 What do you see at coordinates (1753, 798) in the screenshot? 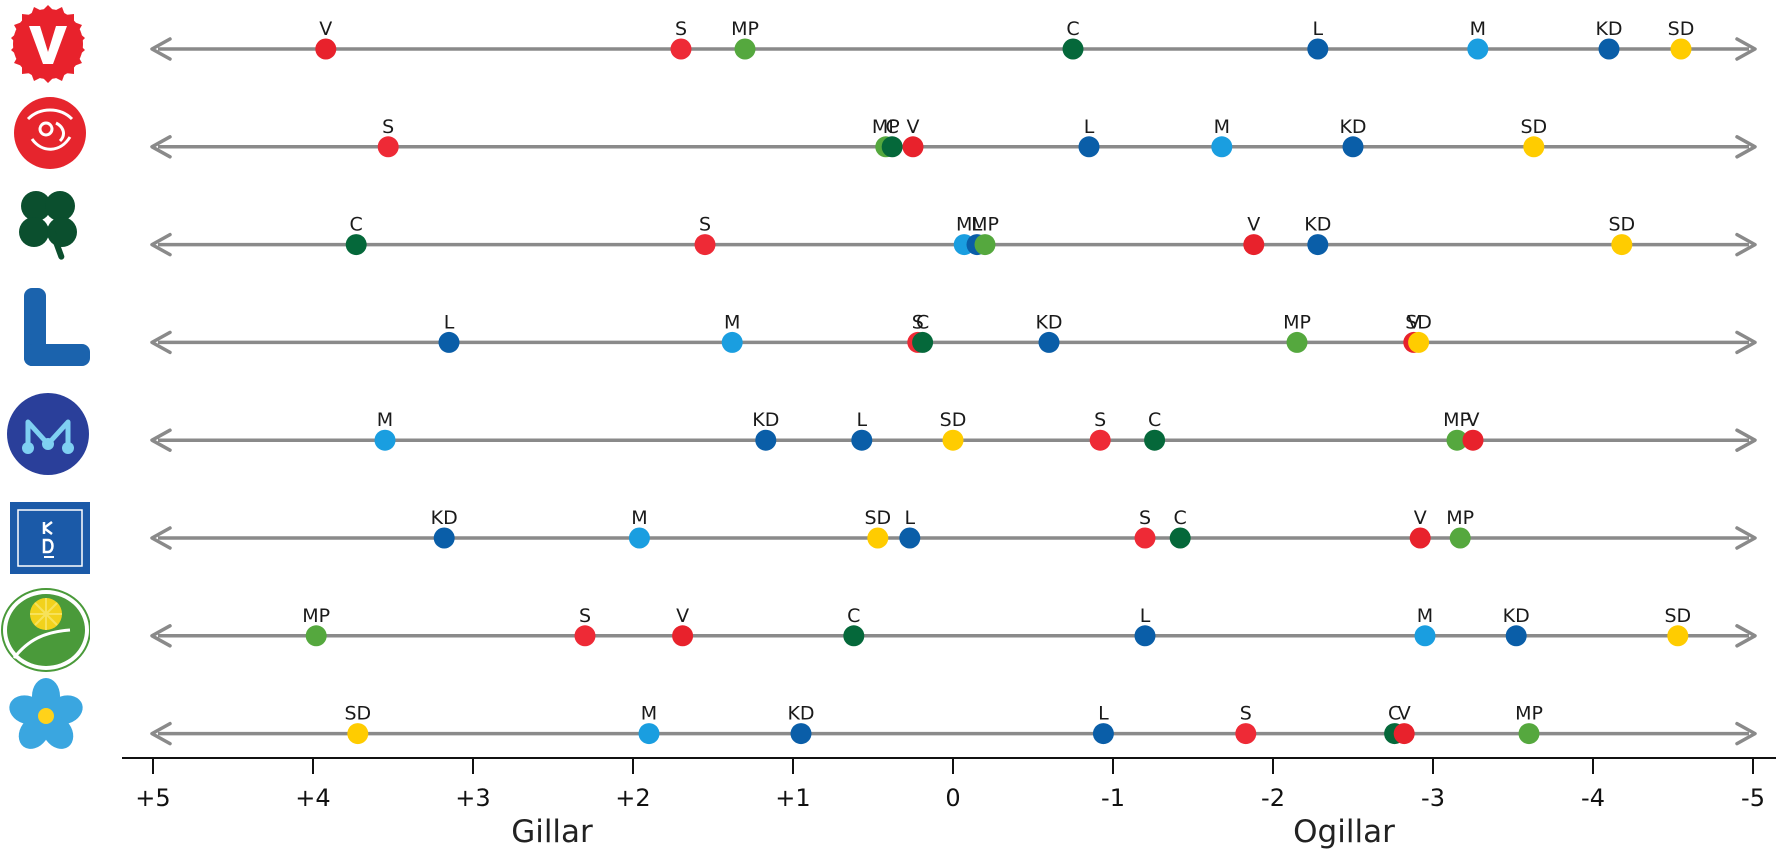
I see `x-tick-label: -5` at bounding box center [1753, 798].